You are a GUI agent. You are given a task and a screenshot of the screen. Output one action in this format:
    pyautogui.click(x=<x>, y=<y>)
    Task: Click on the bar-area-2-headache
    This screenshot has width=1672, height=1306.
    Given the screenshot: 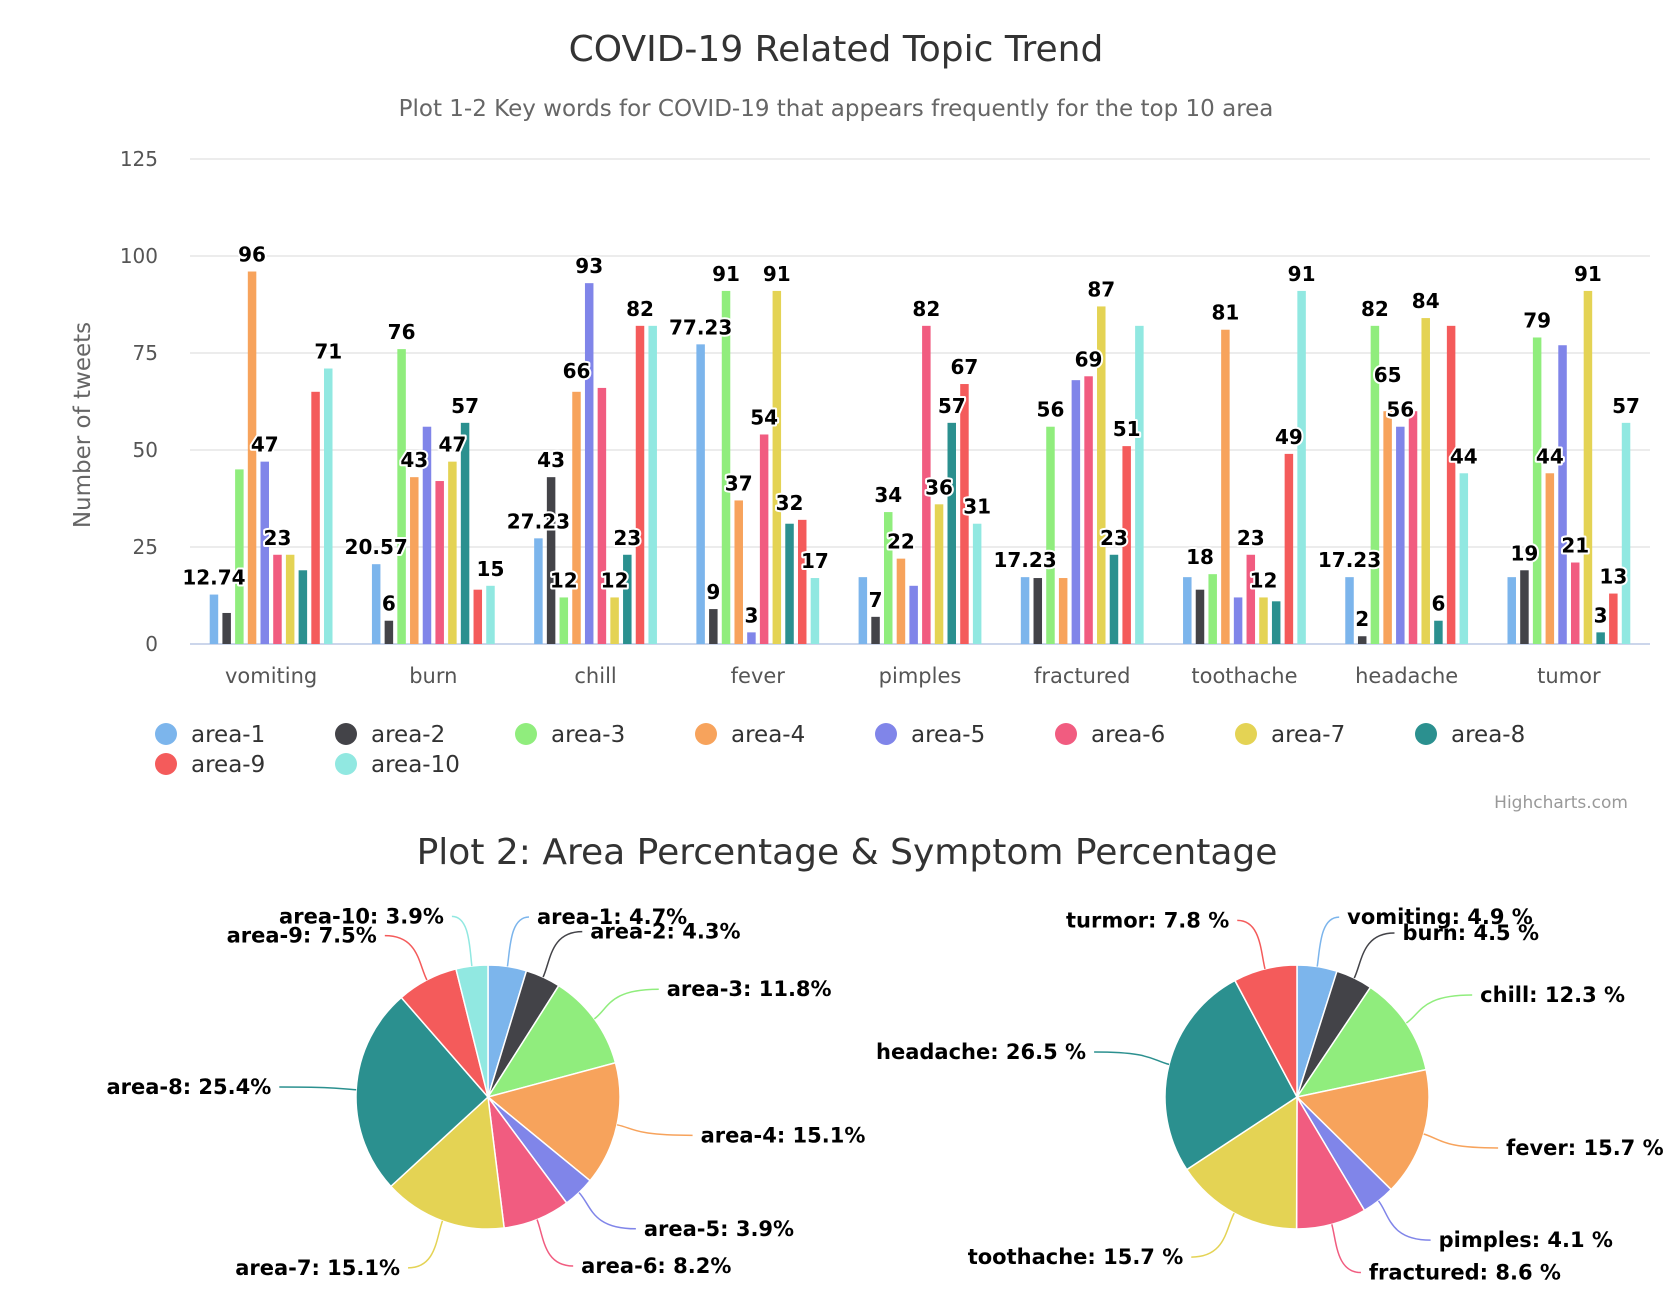 What is the action you would take?
    pyautogui.click(x=1362, y=640)
    